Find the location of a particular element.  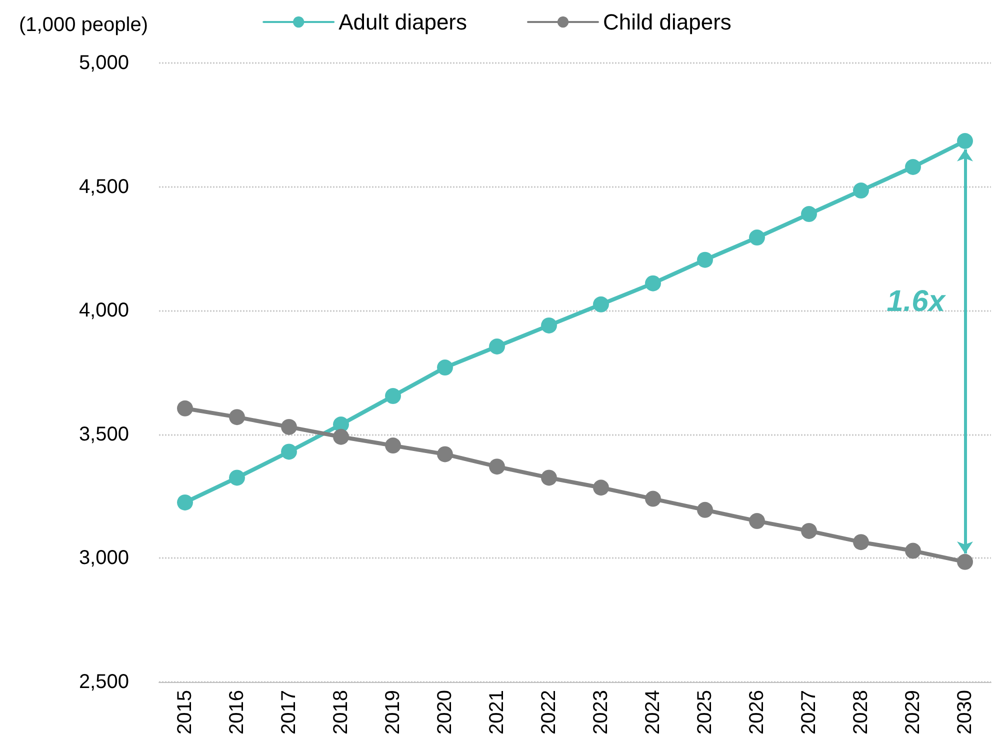

x-tick-label: 2029 is located at coordinates (913, 712).